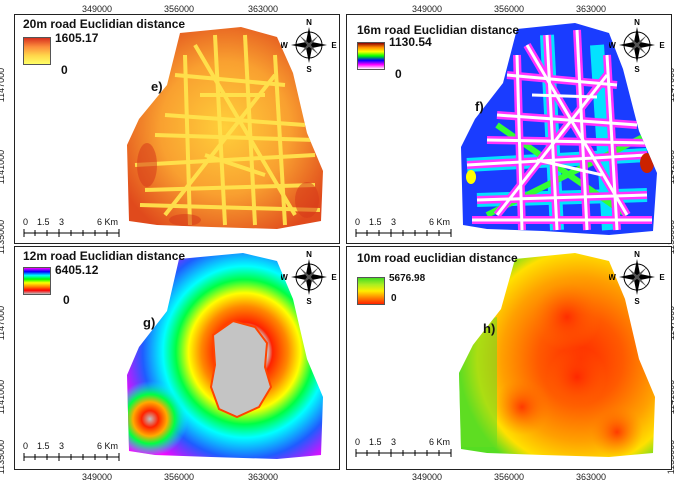  What do you see at coordinates (97, 477) in the screenshot?
I see `bottom-x-tick-1: 349000` at bounding box center [97, 477].